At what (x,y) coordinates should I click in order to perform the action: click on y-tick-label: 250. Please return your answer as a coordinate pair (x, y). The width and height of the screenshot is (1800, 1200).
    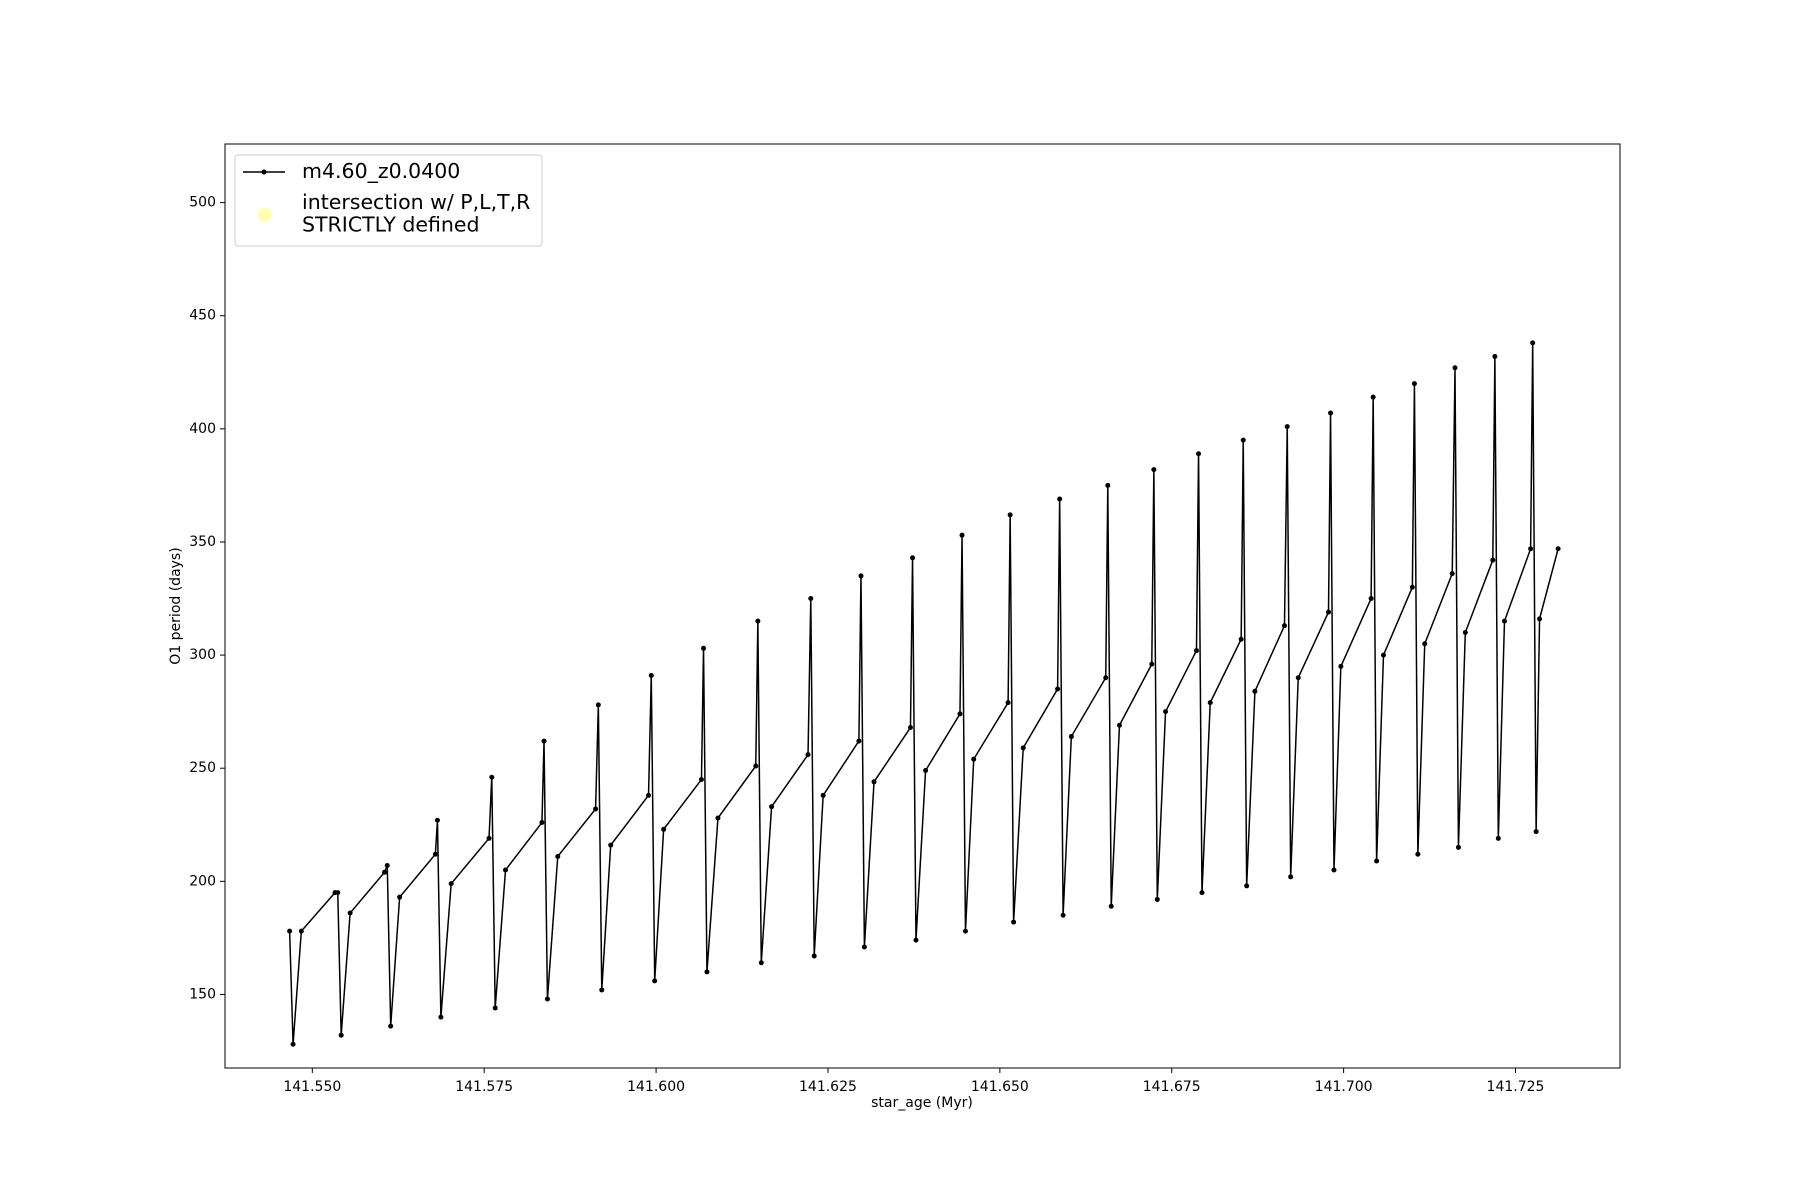
    Looking at the image, I should click on (202, 768).